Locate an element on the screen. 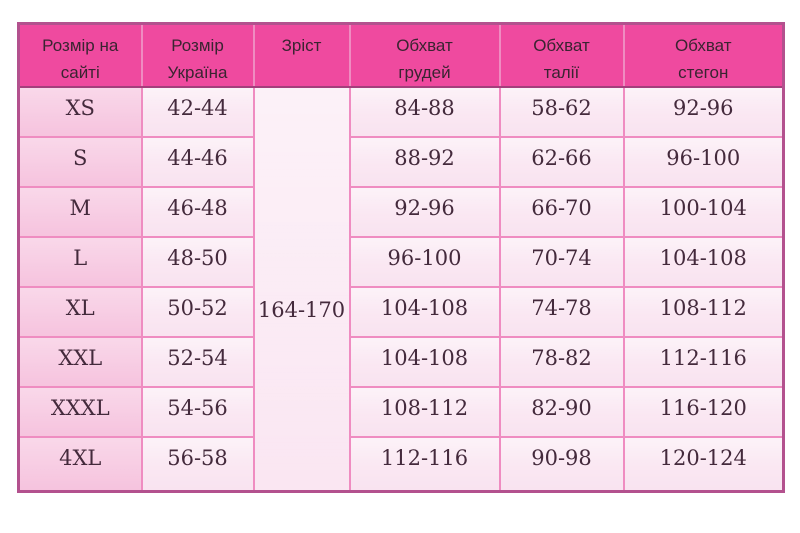  cell-ua-size: 52-54 is located at coordinates (197, 362).